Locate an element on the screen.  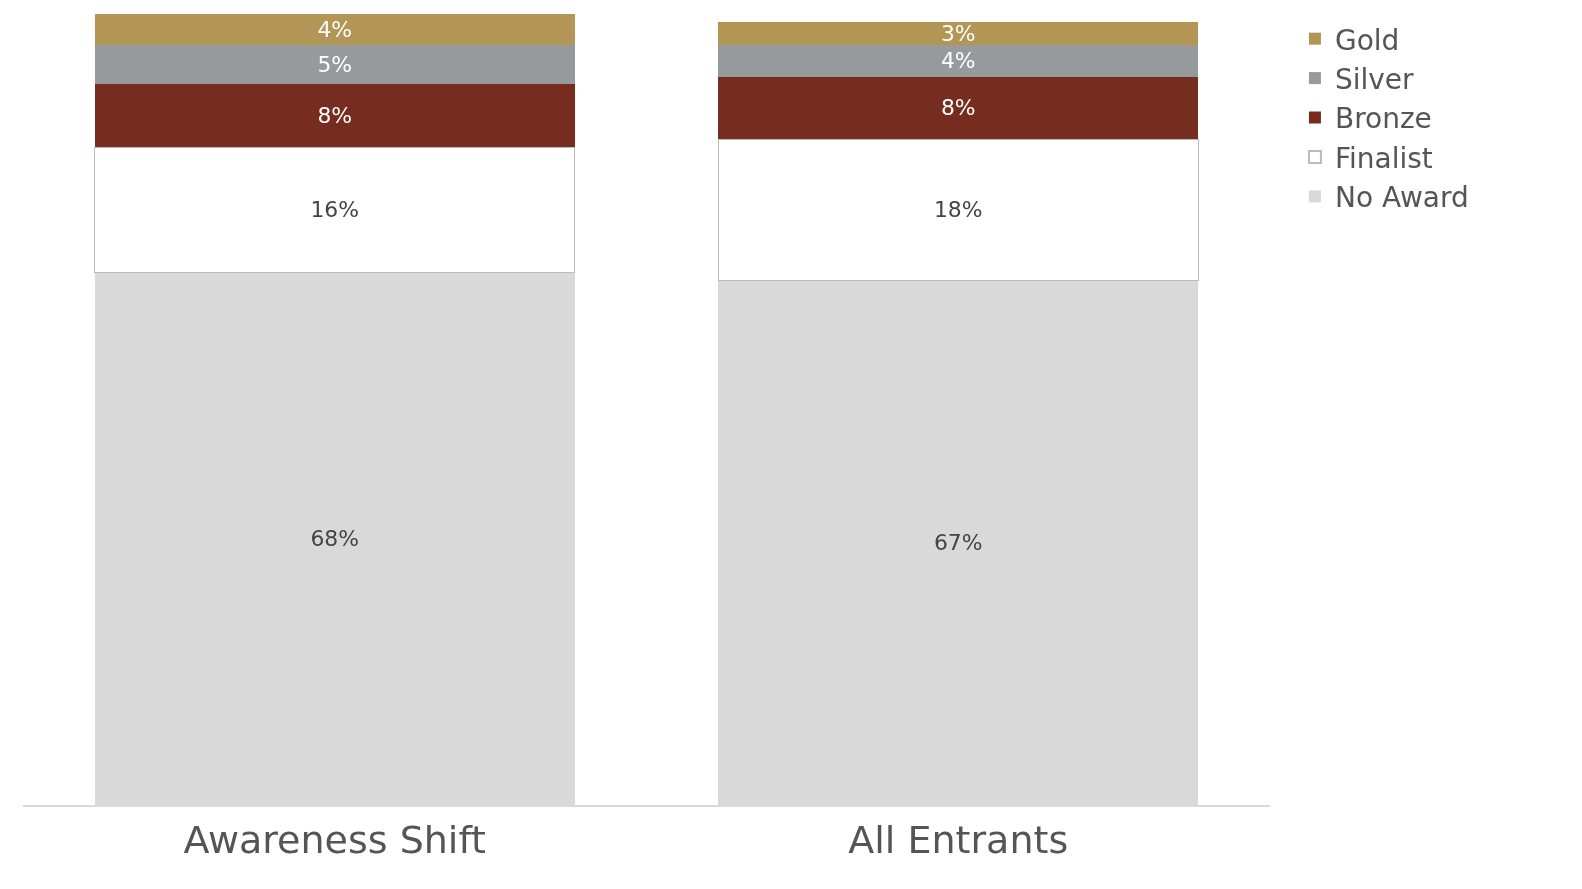
legend-label: Finalist is located at coordinates (1383, 158).